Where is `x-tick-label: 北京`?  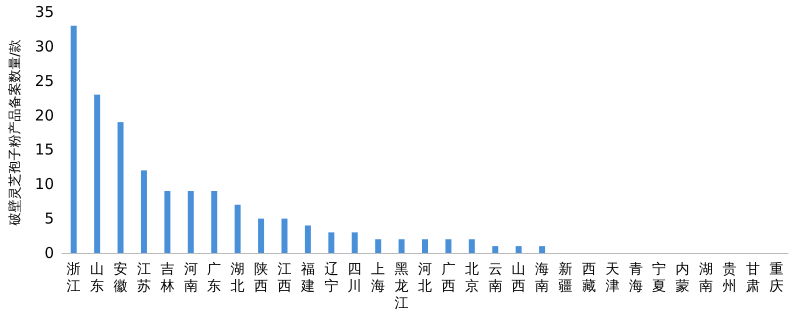
x-tick-label: 北京 is located at coordinates (471, 278).